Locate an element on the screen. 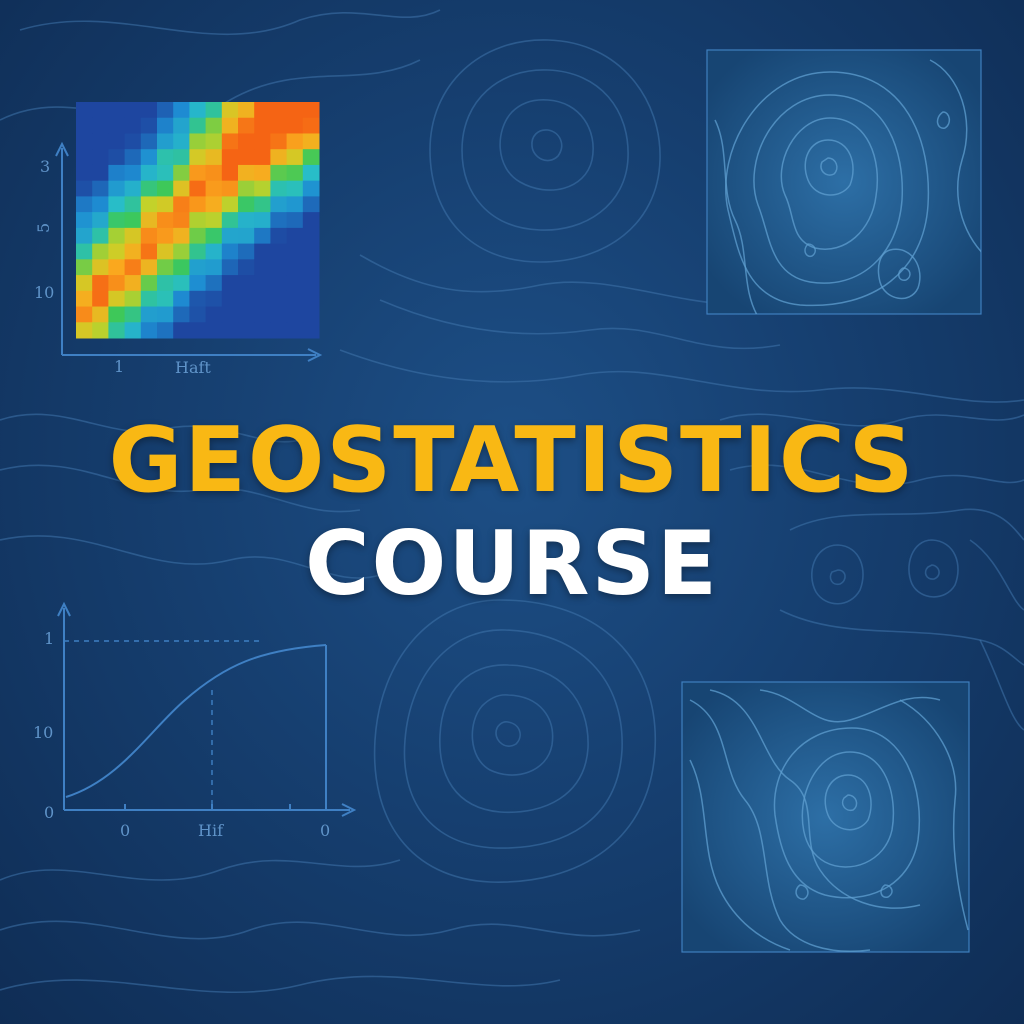  heatmap-x-label: Haft is located at coordinates (193, 367).